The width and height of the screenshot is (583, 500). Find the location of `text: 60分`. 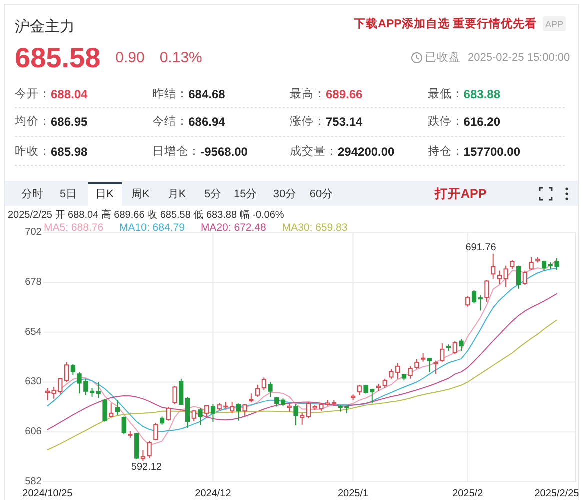

text: 60分 is located at coordinates (322, 194).